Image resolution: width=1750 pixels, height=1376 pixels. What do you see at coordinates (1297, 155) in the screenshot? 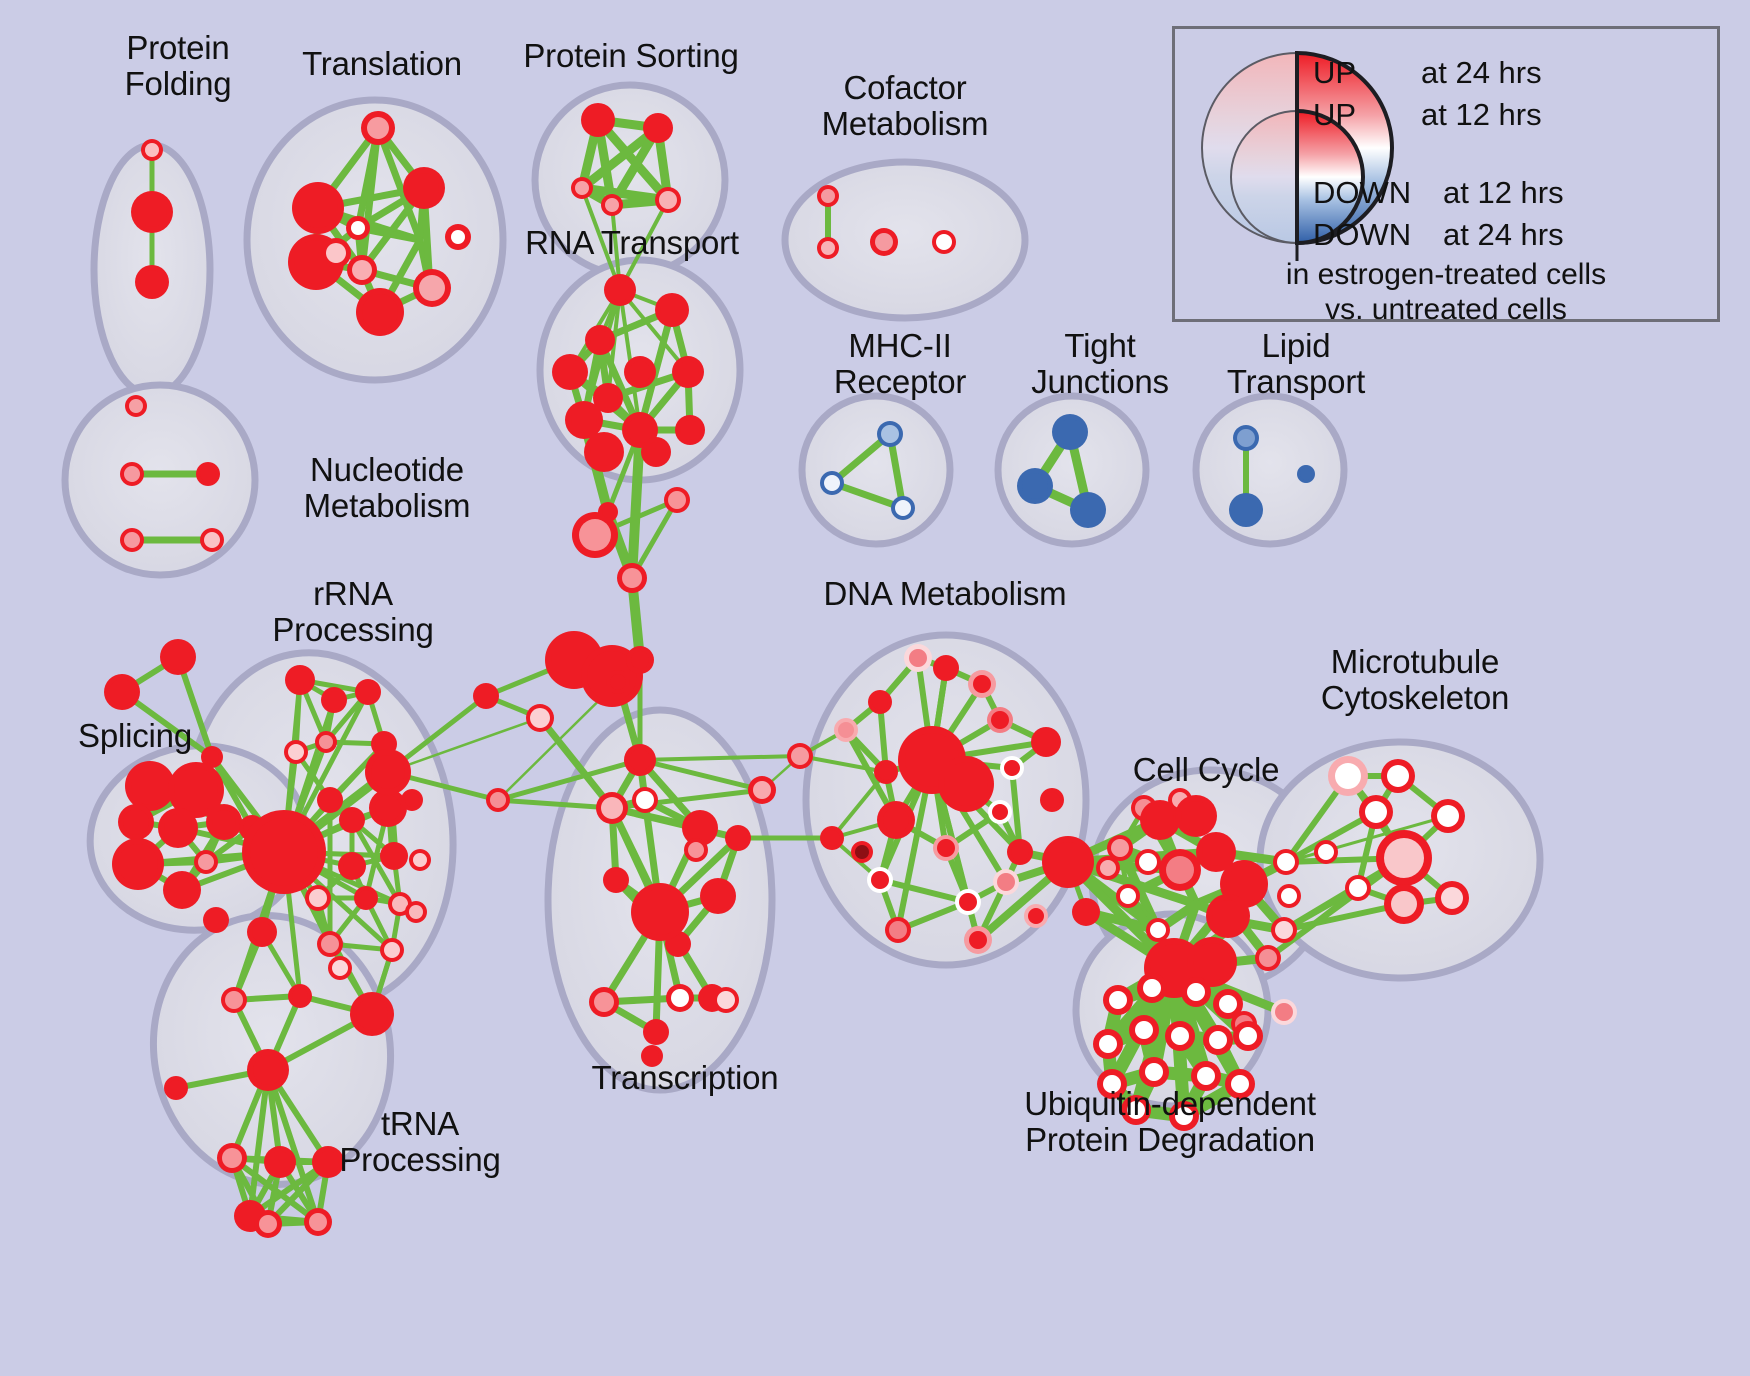
I see `legend-dual-ring-diagram` at bounding box center [1297, 155].